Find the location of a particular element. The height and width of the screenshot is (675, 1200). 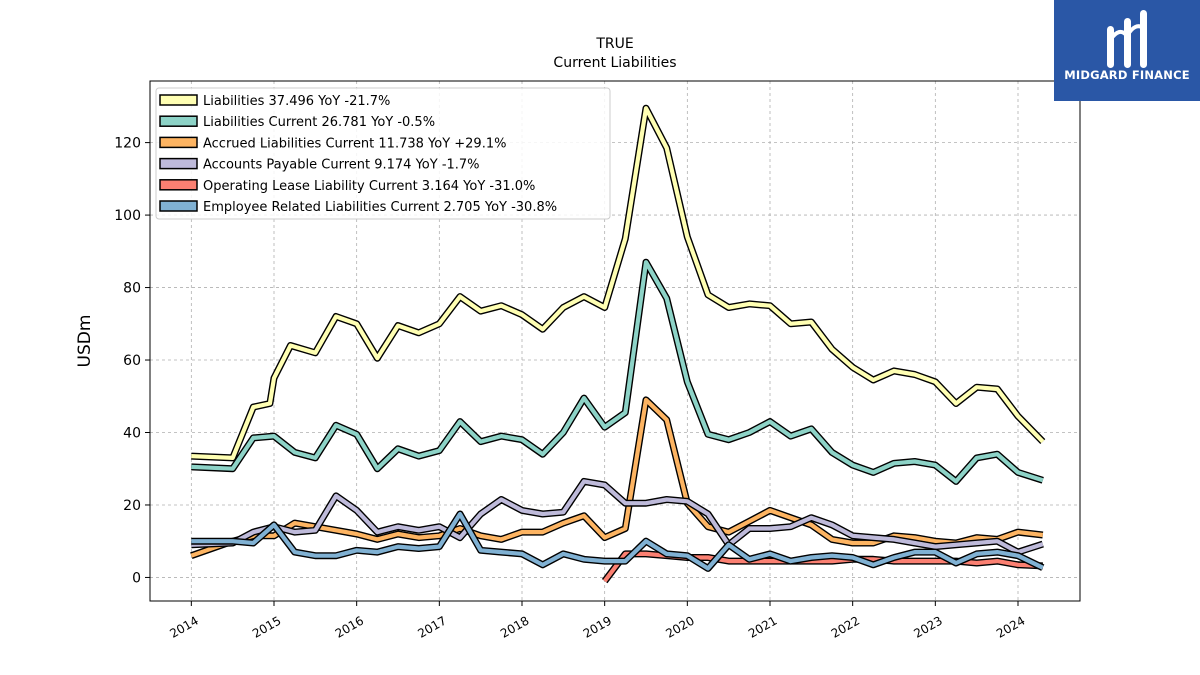

y-tick-label: 20 is located at coordinates (132, 506).